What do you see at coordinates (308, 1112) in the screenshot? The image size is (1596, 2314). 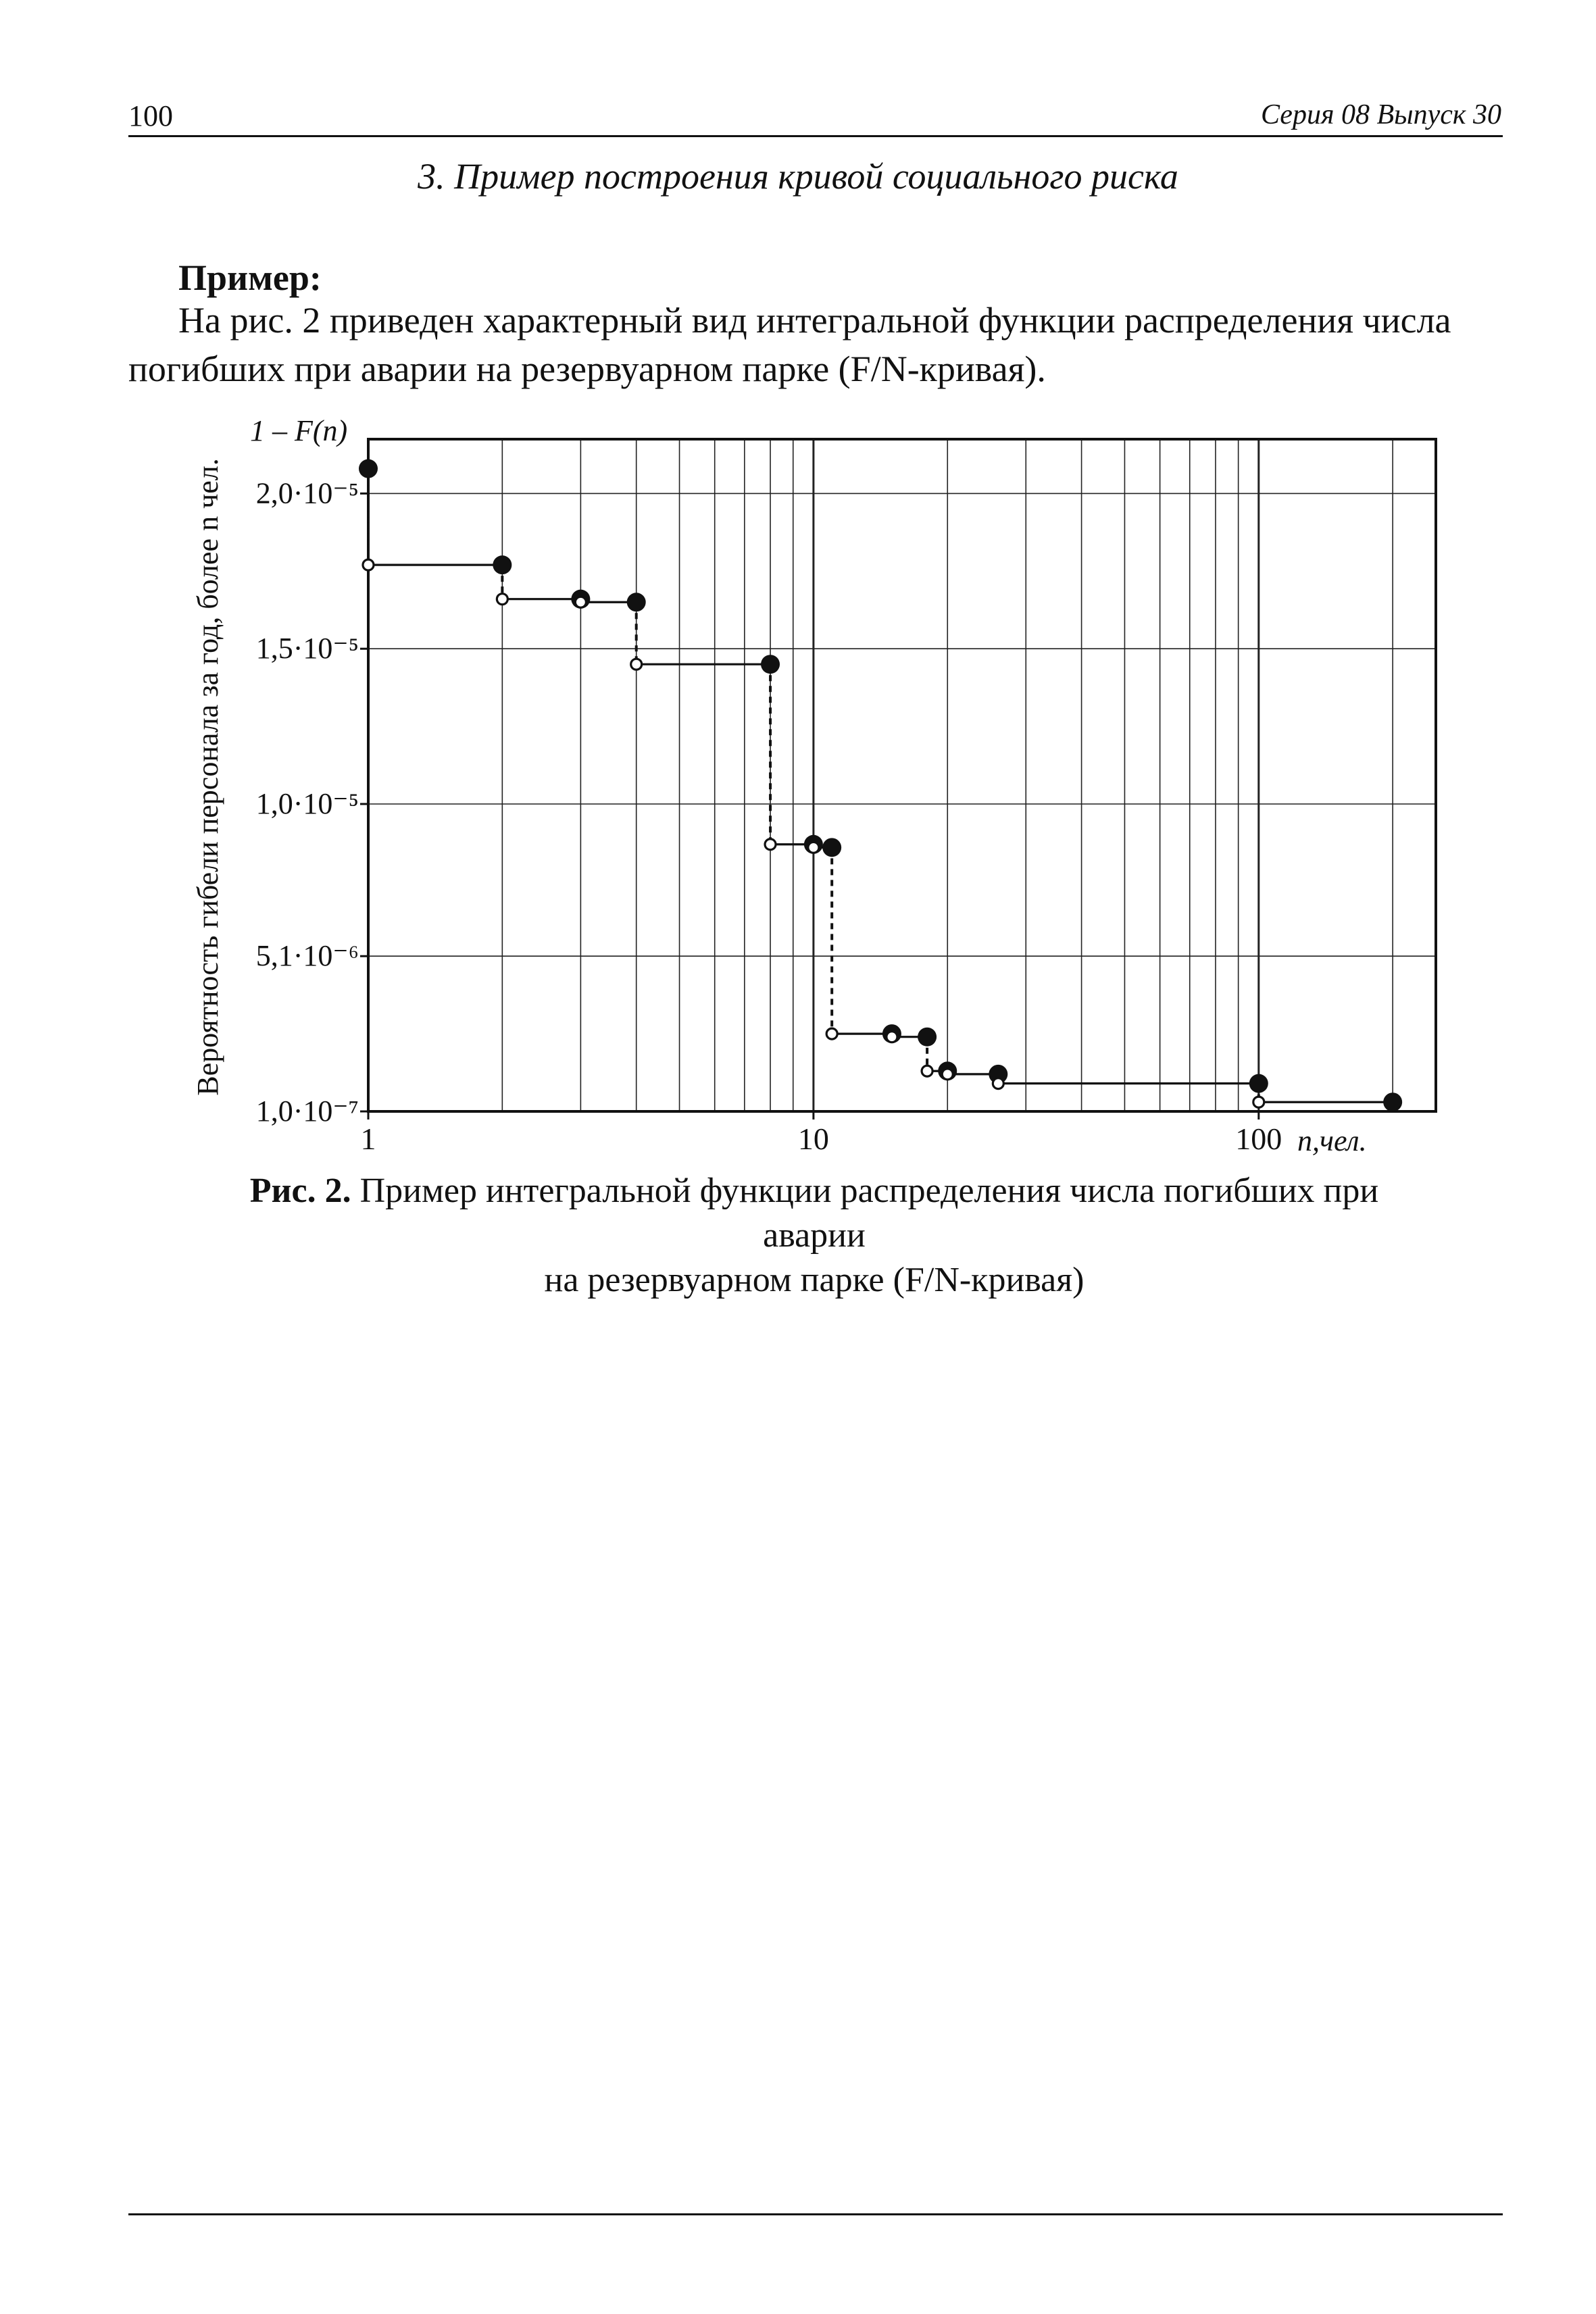 I see `y-tick-label: 1,0·10⁻⁷` at bounding box center [308, 1112].